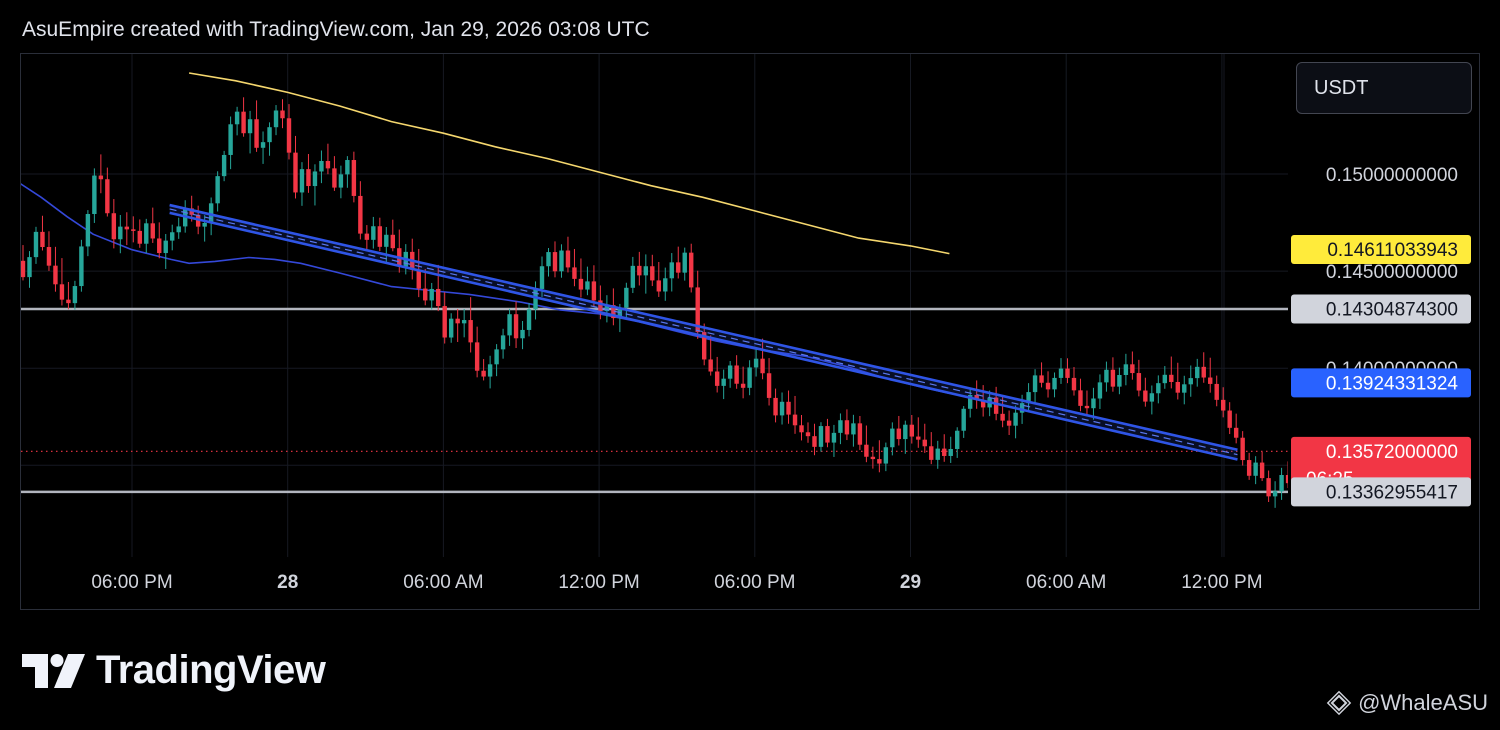 The image size is (1500, 730). What do you see at coordinates (1392, 492) in the screenshot?
I see `price-label-text: 0.13362955417` at bounding box center [1392, 492].